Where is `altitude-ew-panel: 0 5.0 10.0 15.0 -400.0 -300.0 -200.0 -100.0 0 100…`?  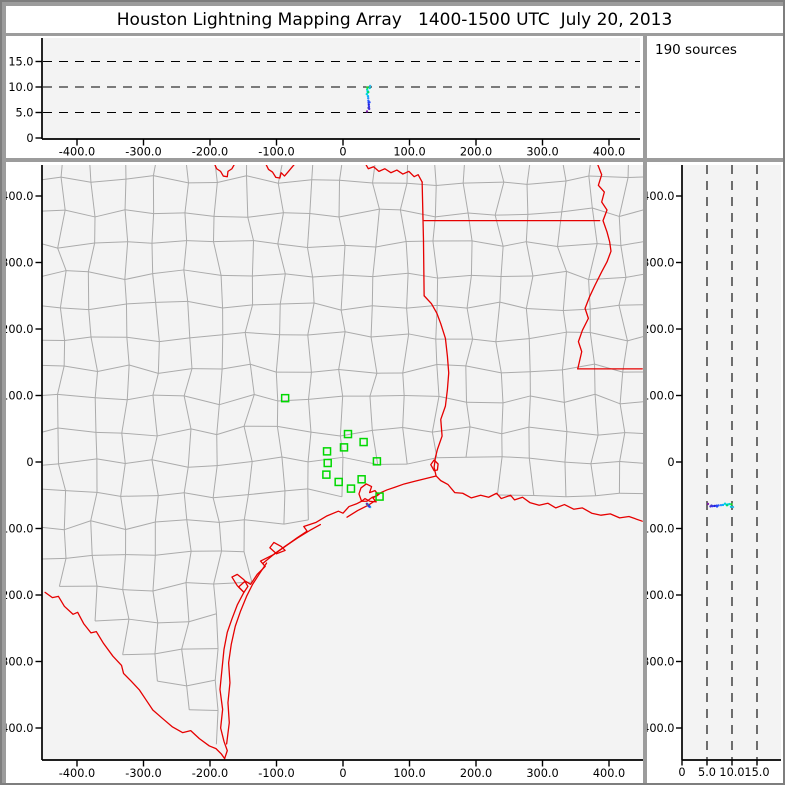
altitude-ew-panel: 0 5.0 10.0 15.0 -400.0 -300.0 -200.0 -100.0 0 100… is located at coordinates (324, 97).